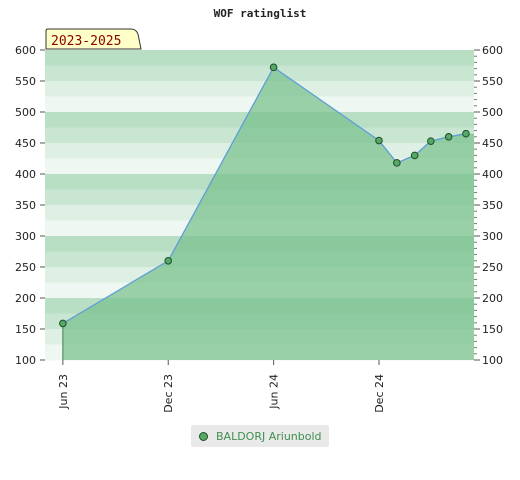 This screenshot has width=520, height=480. What do you see at coordinates (25, 205) in the screenshot?
I see `y-tick-label: 350` at bounding box center [25, 205].